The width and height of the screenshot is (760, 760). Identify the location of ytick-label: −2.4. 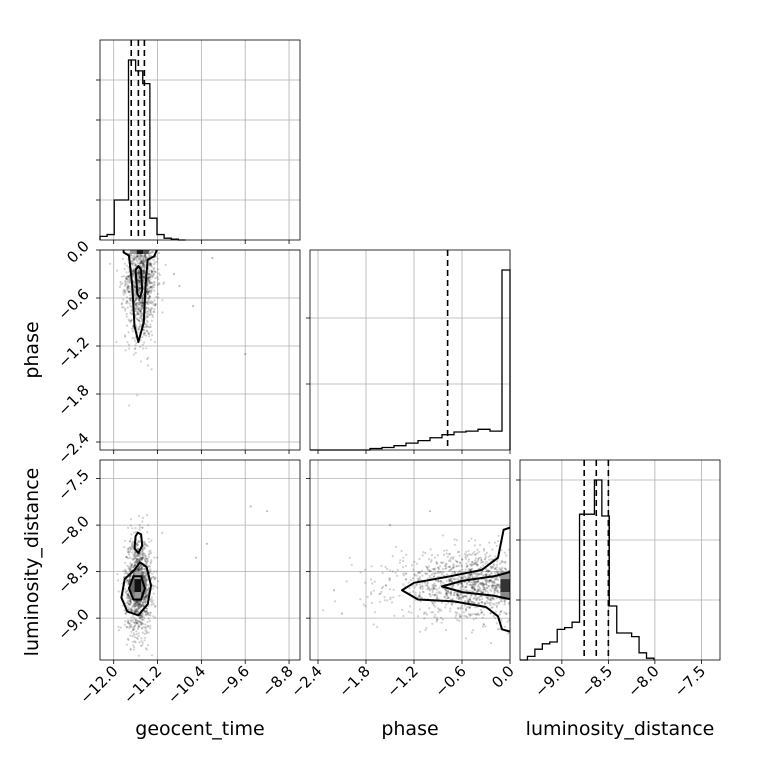
(73, 448).